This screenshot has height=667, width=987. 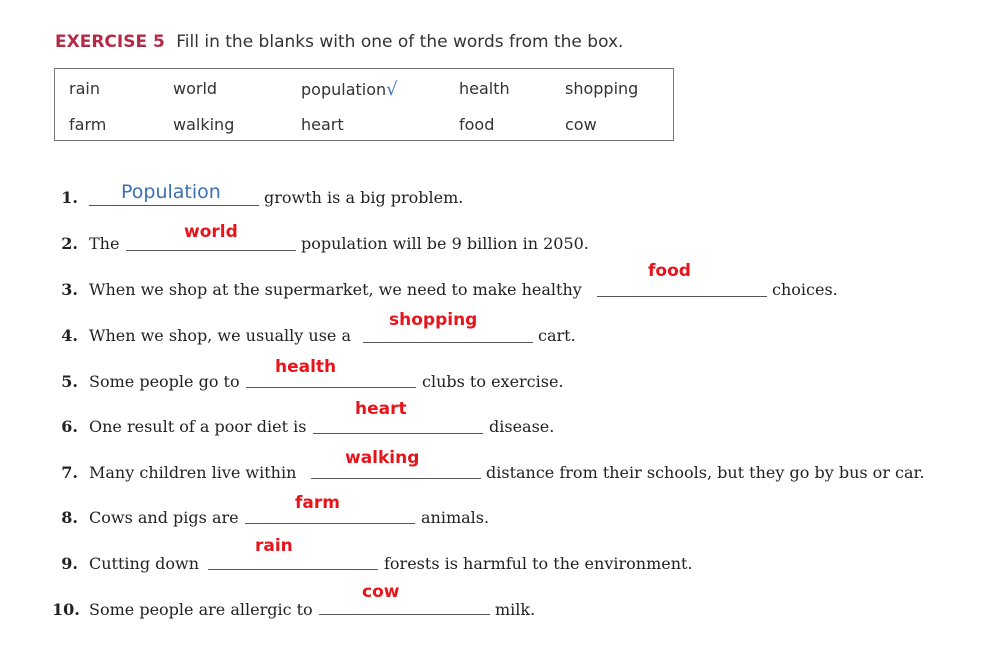 What do you see at coordinates (69, 426) in the screenshot?
I see `item-number: 6.` at bounding box center [69, 426].